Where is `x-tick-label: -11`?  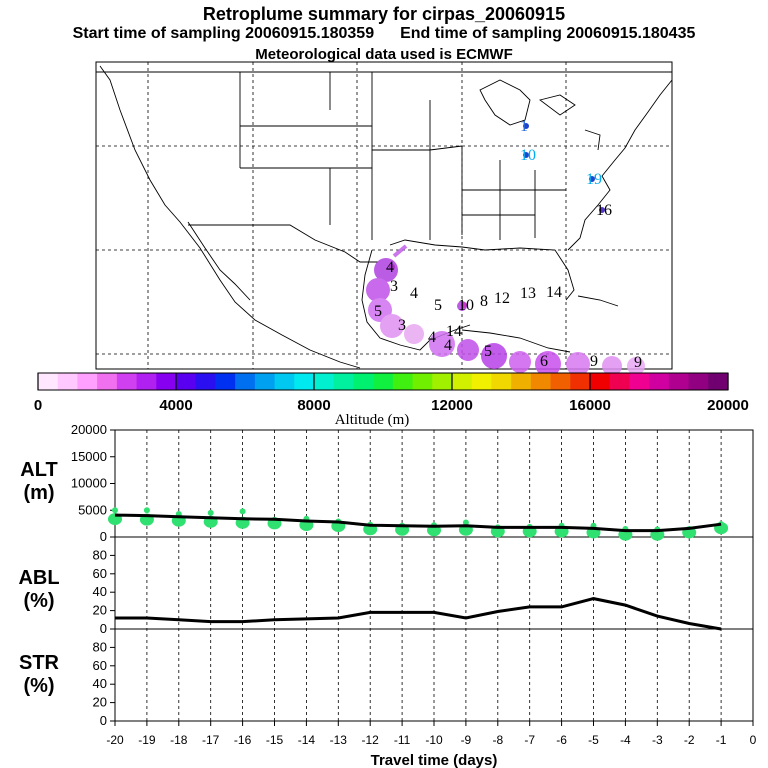 x-tick-label: -11 is located at coordinates (402, 740).